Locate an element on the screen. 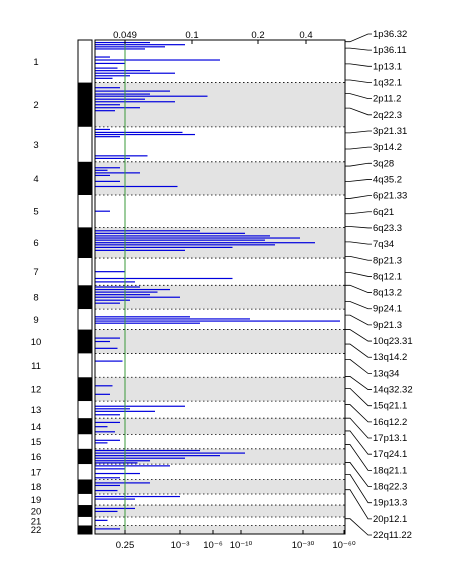 This screenshot has height=576, width=455. chromosome-label: 17 is located at coordinates (36, 472).